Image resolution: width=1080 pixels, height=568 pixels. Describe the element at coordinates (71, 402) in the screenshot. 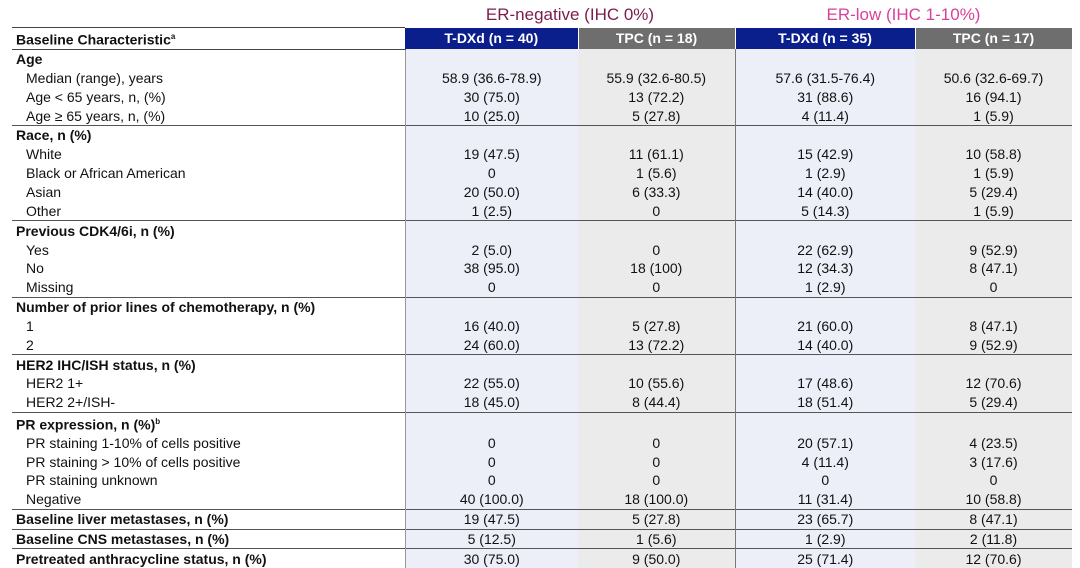

I see `row-label-text: HER2 2+/ISH-` at that location.